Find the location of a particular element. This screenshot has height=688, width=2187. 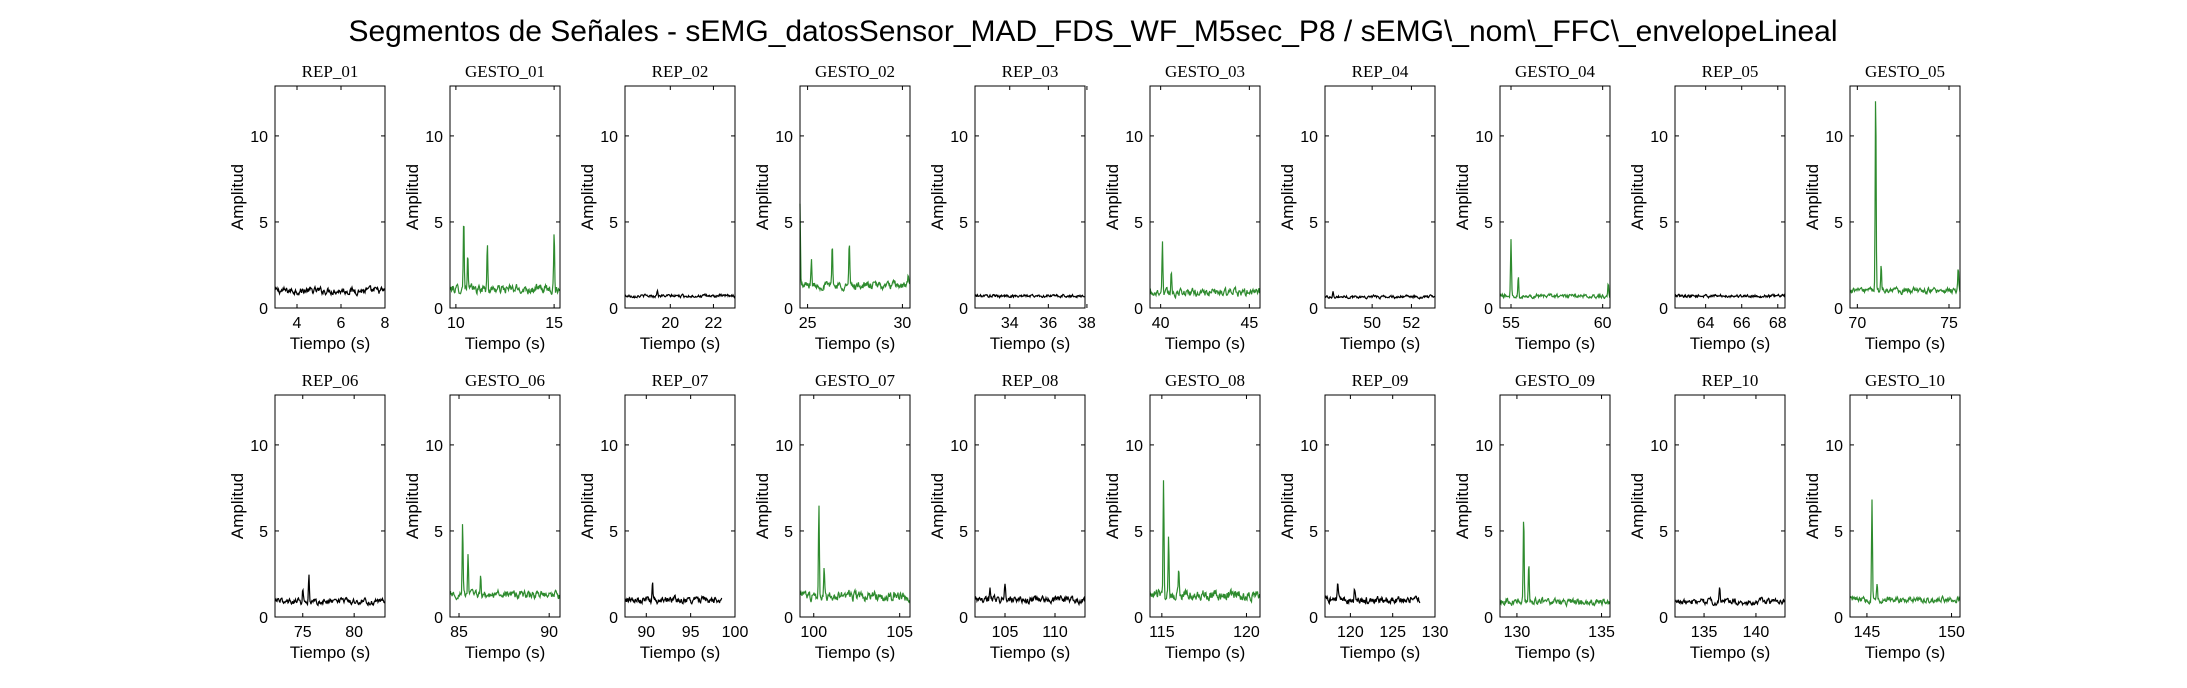

x-tick-label: 34 is located at coordinates (1010, 323).